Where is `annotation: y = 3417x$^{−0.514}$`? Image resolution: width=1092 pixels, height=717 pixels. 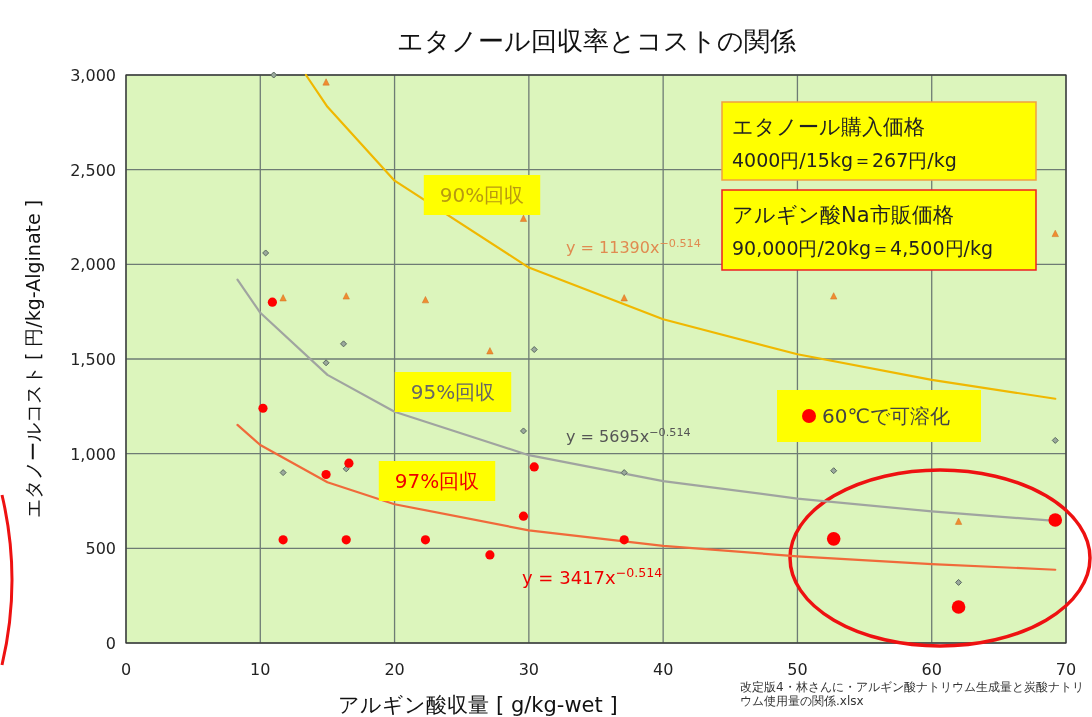 annotation: y = 3417x$^{−0.514}$ is located at coordinates (592, 576).